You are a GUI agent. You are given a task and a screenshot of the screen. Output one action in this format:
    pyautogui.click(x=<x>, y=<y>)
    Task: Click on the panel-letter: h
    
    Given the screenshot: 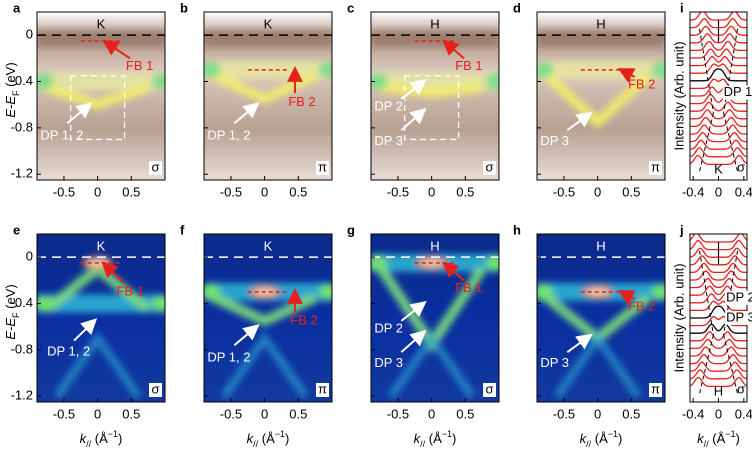 What is the action you would take?
    pyautogui.click(x=517, y=229)
    